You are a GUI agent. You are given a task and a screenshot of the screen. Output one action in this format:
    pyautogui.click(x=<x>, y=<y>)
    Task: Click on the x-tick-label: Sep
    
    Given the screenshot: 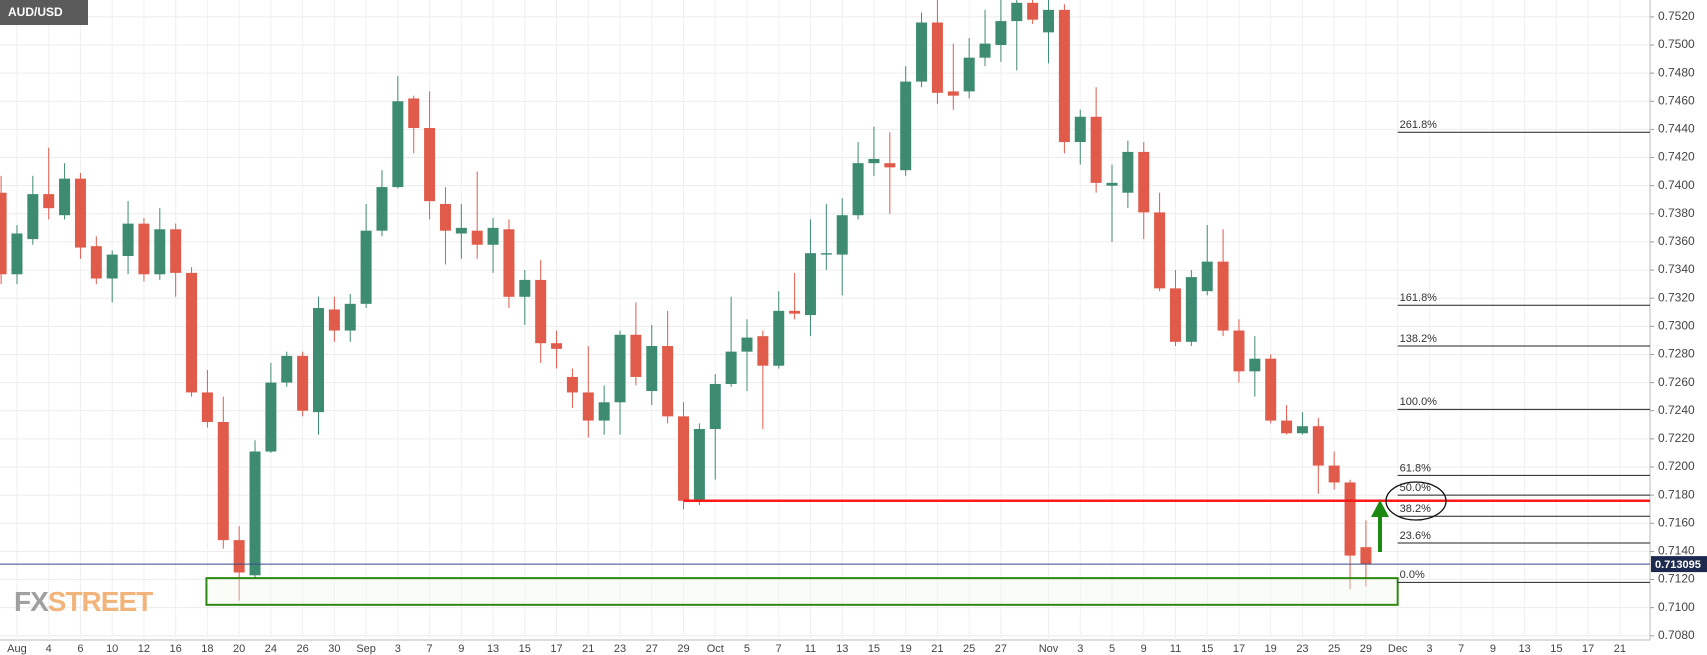 What is the action you would take?
    pyautogui.click(x=366, y=649)
    